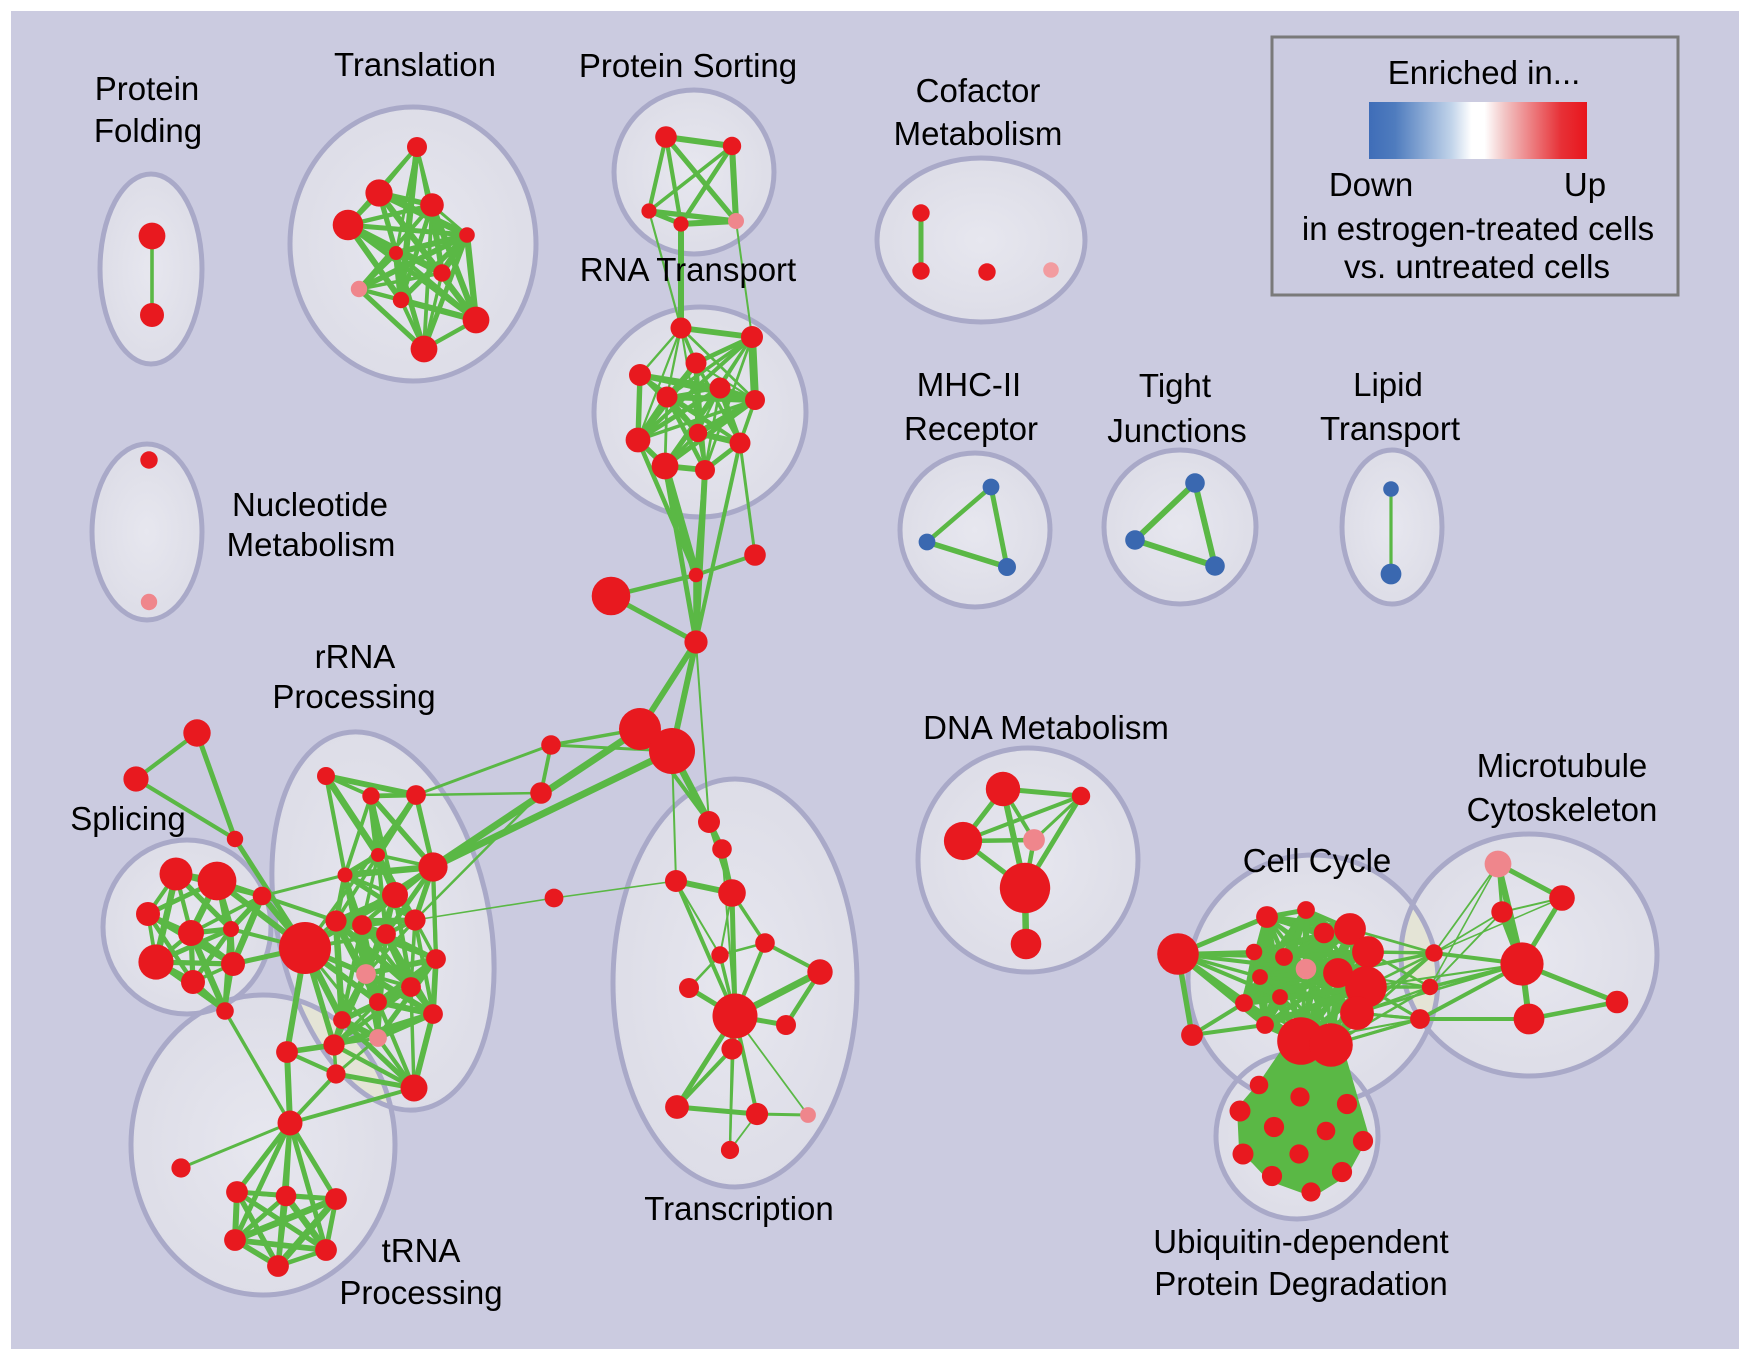  Describe the element at coordinates (1175, 385) in the screenshot. I see `svg-text: Tight` at that location.